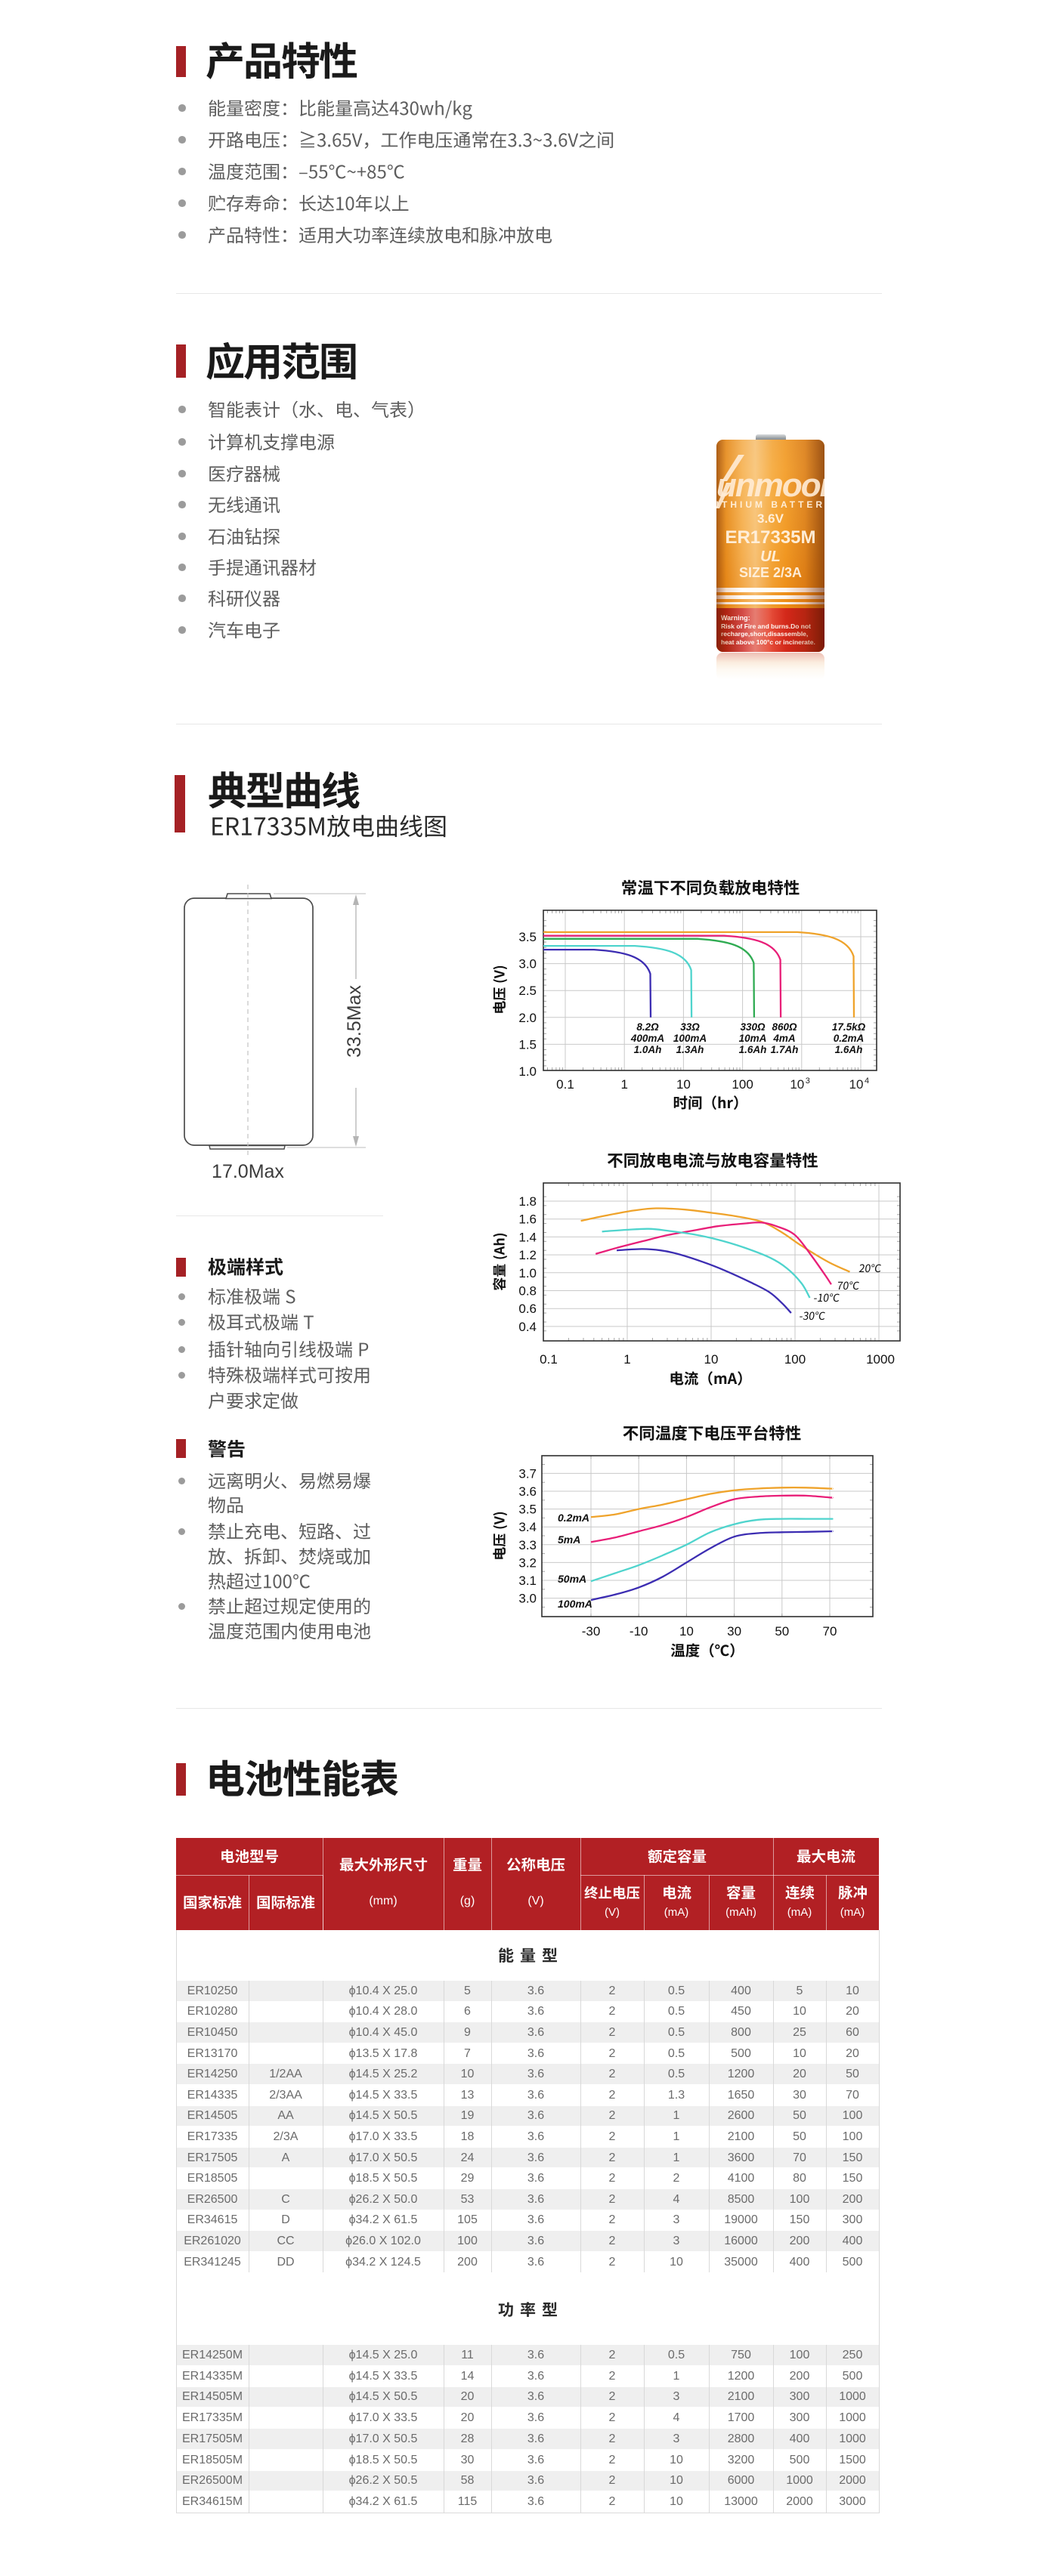  Describe the element at coordinates (527, 1044) in the screenshot. I see `svg-text: 1.5` at that location.